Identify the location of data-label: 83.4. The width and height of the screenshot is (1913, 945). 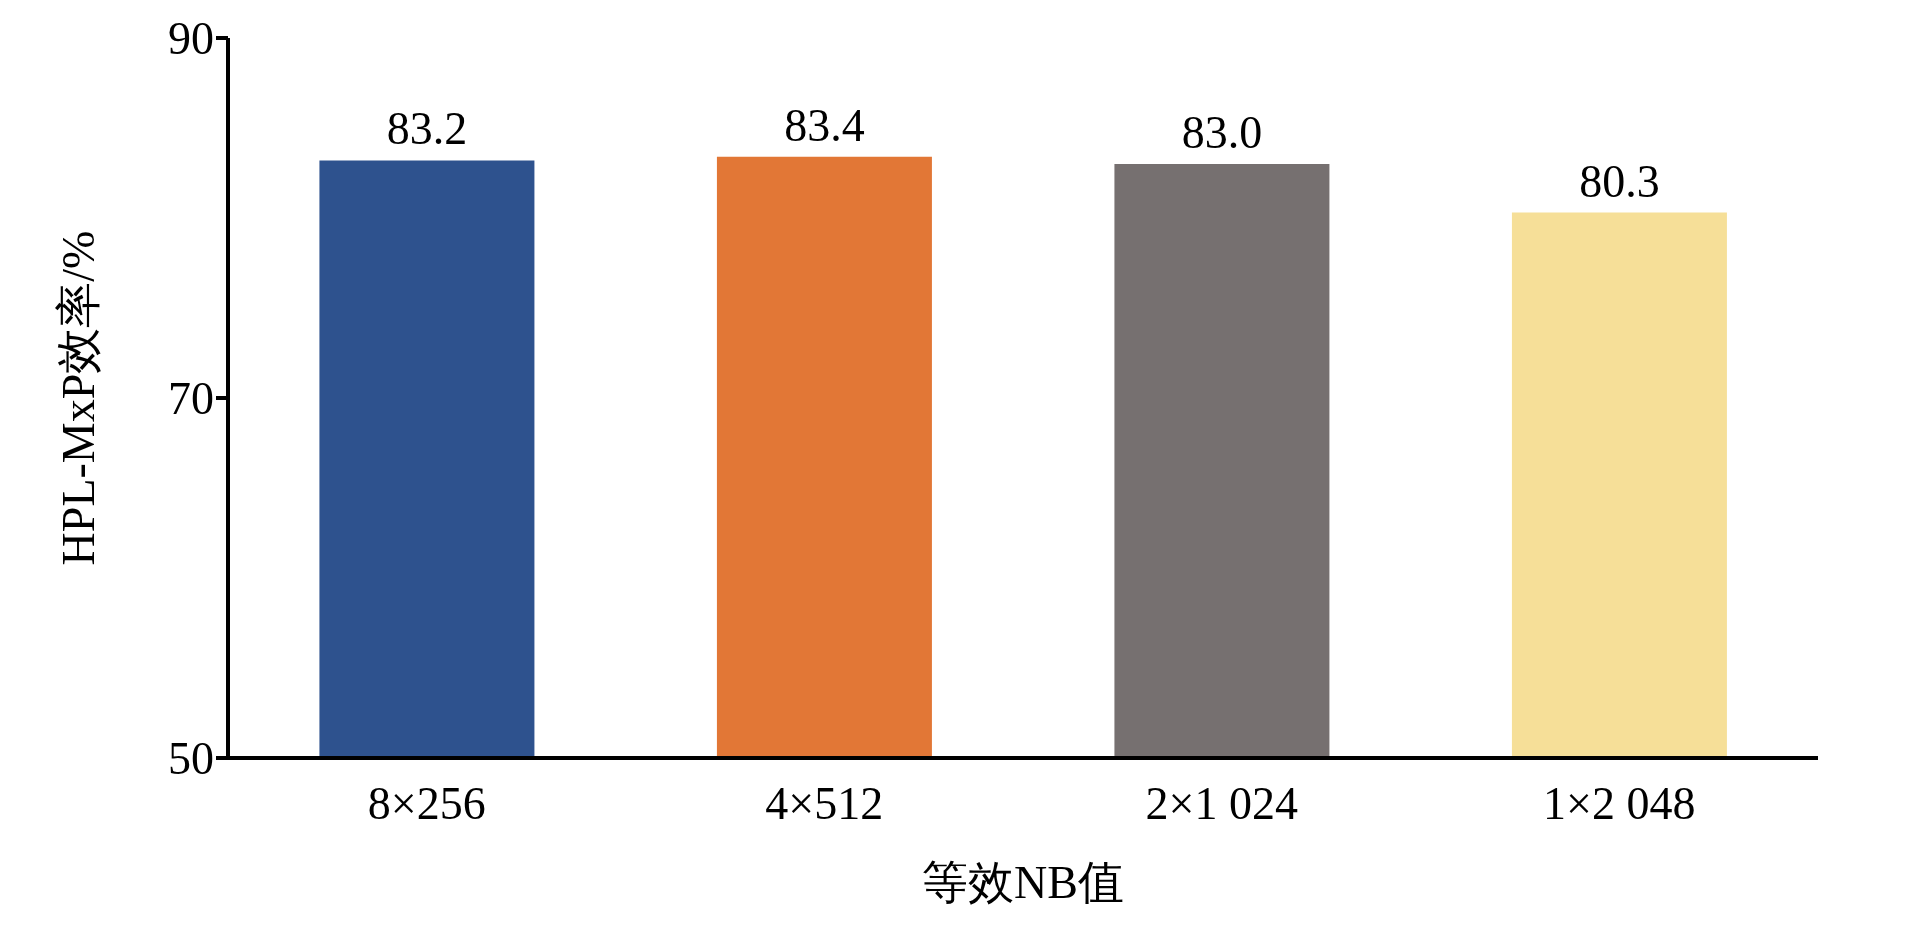
(824, 125).